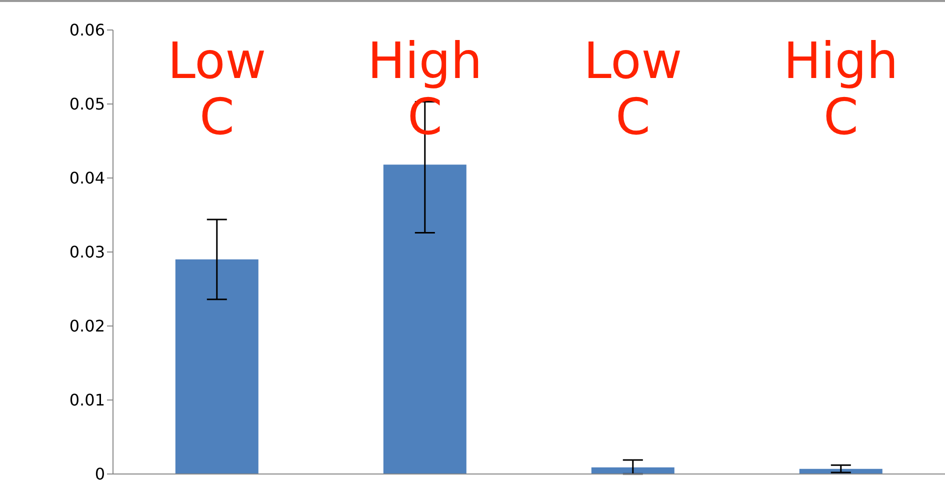 The height and width of the screenshot is (492, 945). What do you see at coordinates (87, 178) in the screenshot?
I see `y-tick-label: 0.04` at bounding box center [87, 178].